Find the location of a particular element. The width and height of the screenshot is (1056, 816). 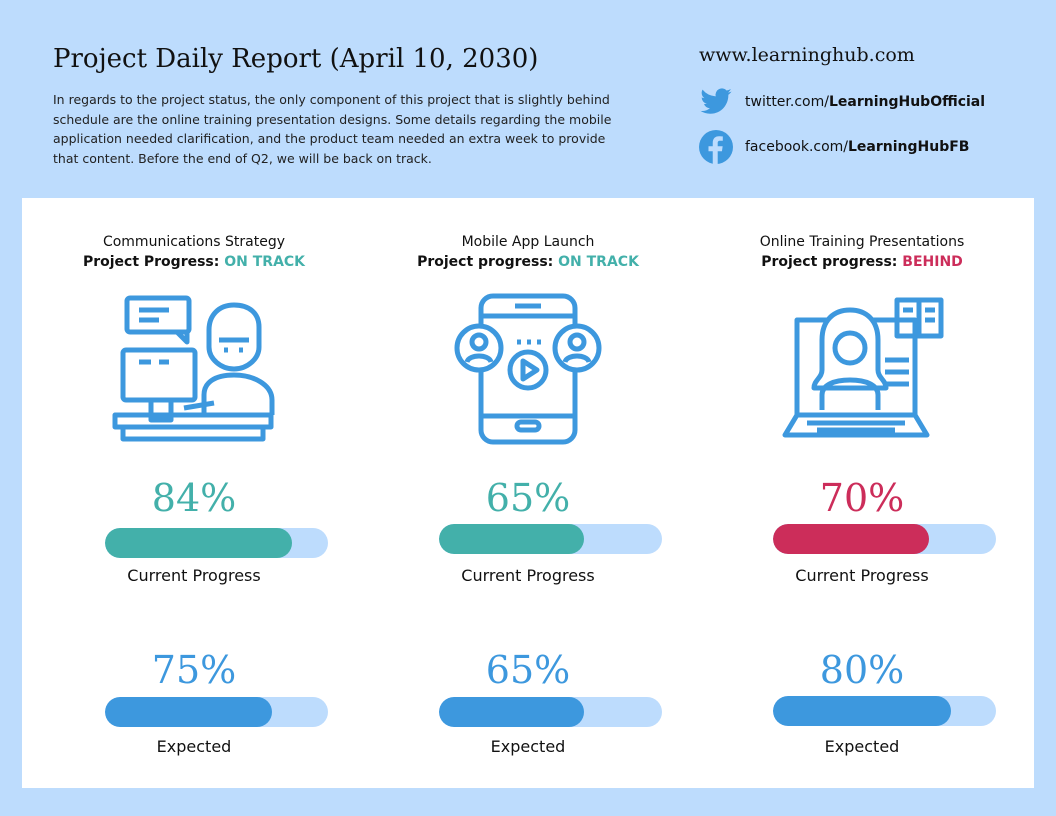

project-status: Project Progress: ON TRACK is located at coordinates (194, 262).